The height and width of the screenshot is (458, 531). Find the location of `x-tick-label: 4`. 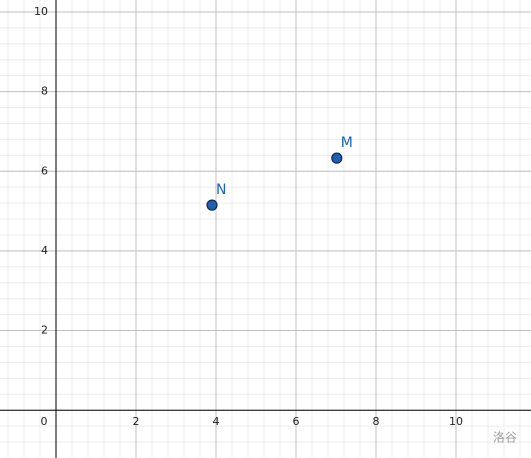

x-tick-label: 4 is located at coordinates (216, 421).